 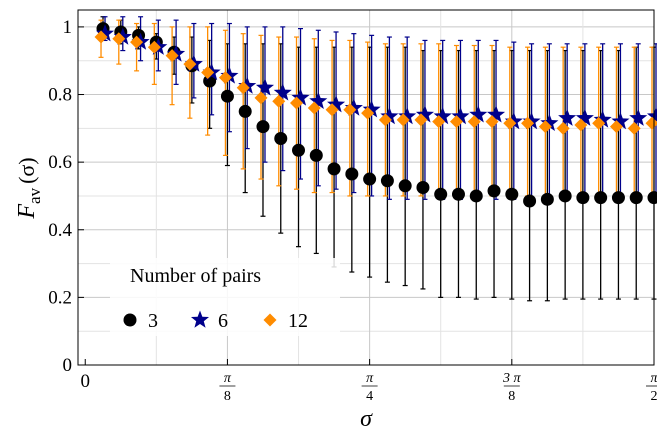 What do you see at coordinates (215, 321) in the screenshot?
I see `legend-entries: 3 6 12` at bounding box center [215, 321].